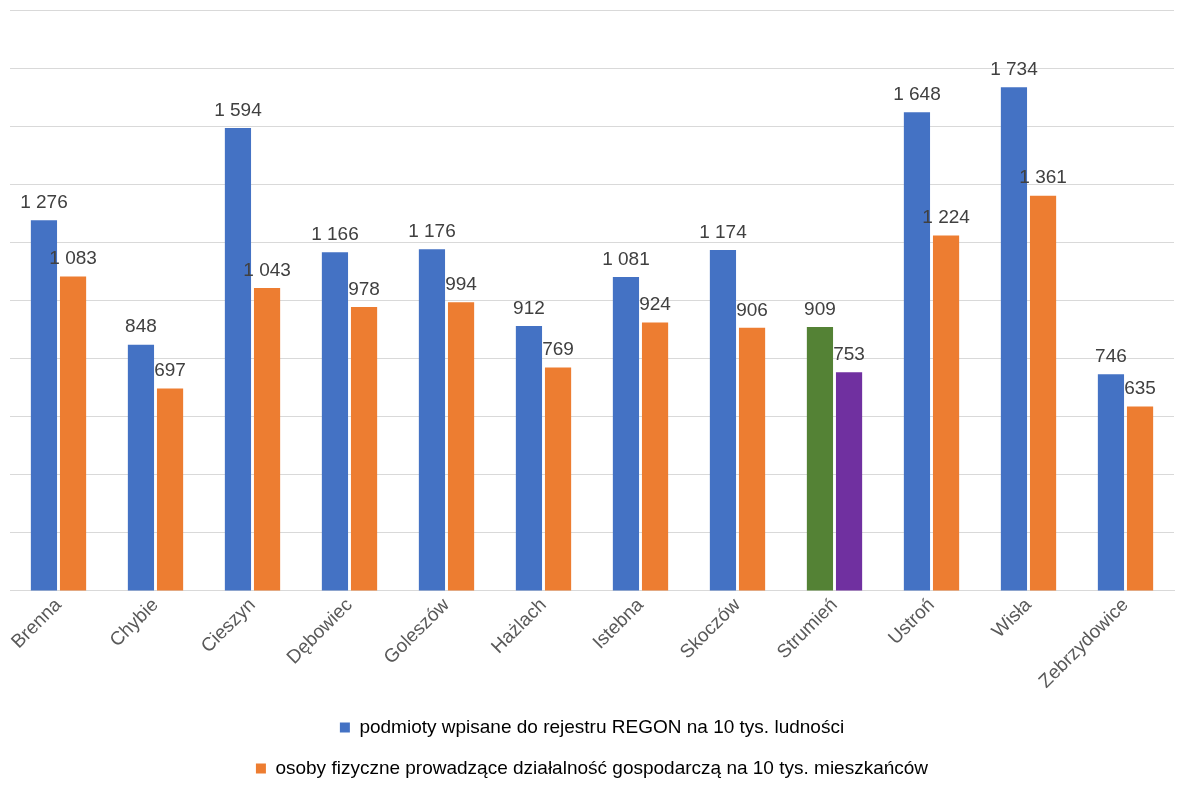 This screenshot has width=1194, height=788. Describe the element at coordinates (655, 304) in the screenshot. I see `data-label: 924` at that location.